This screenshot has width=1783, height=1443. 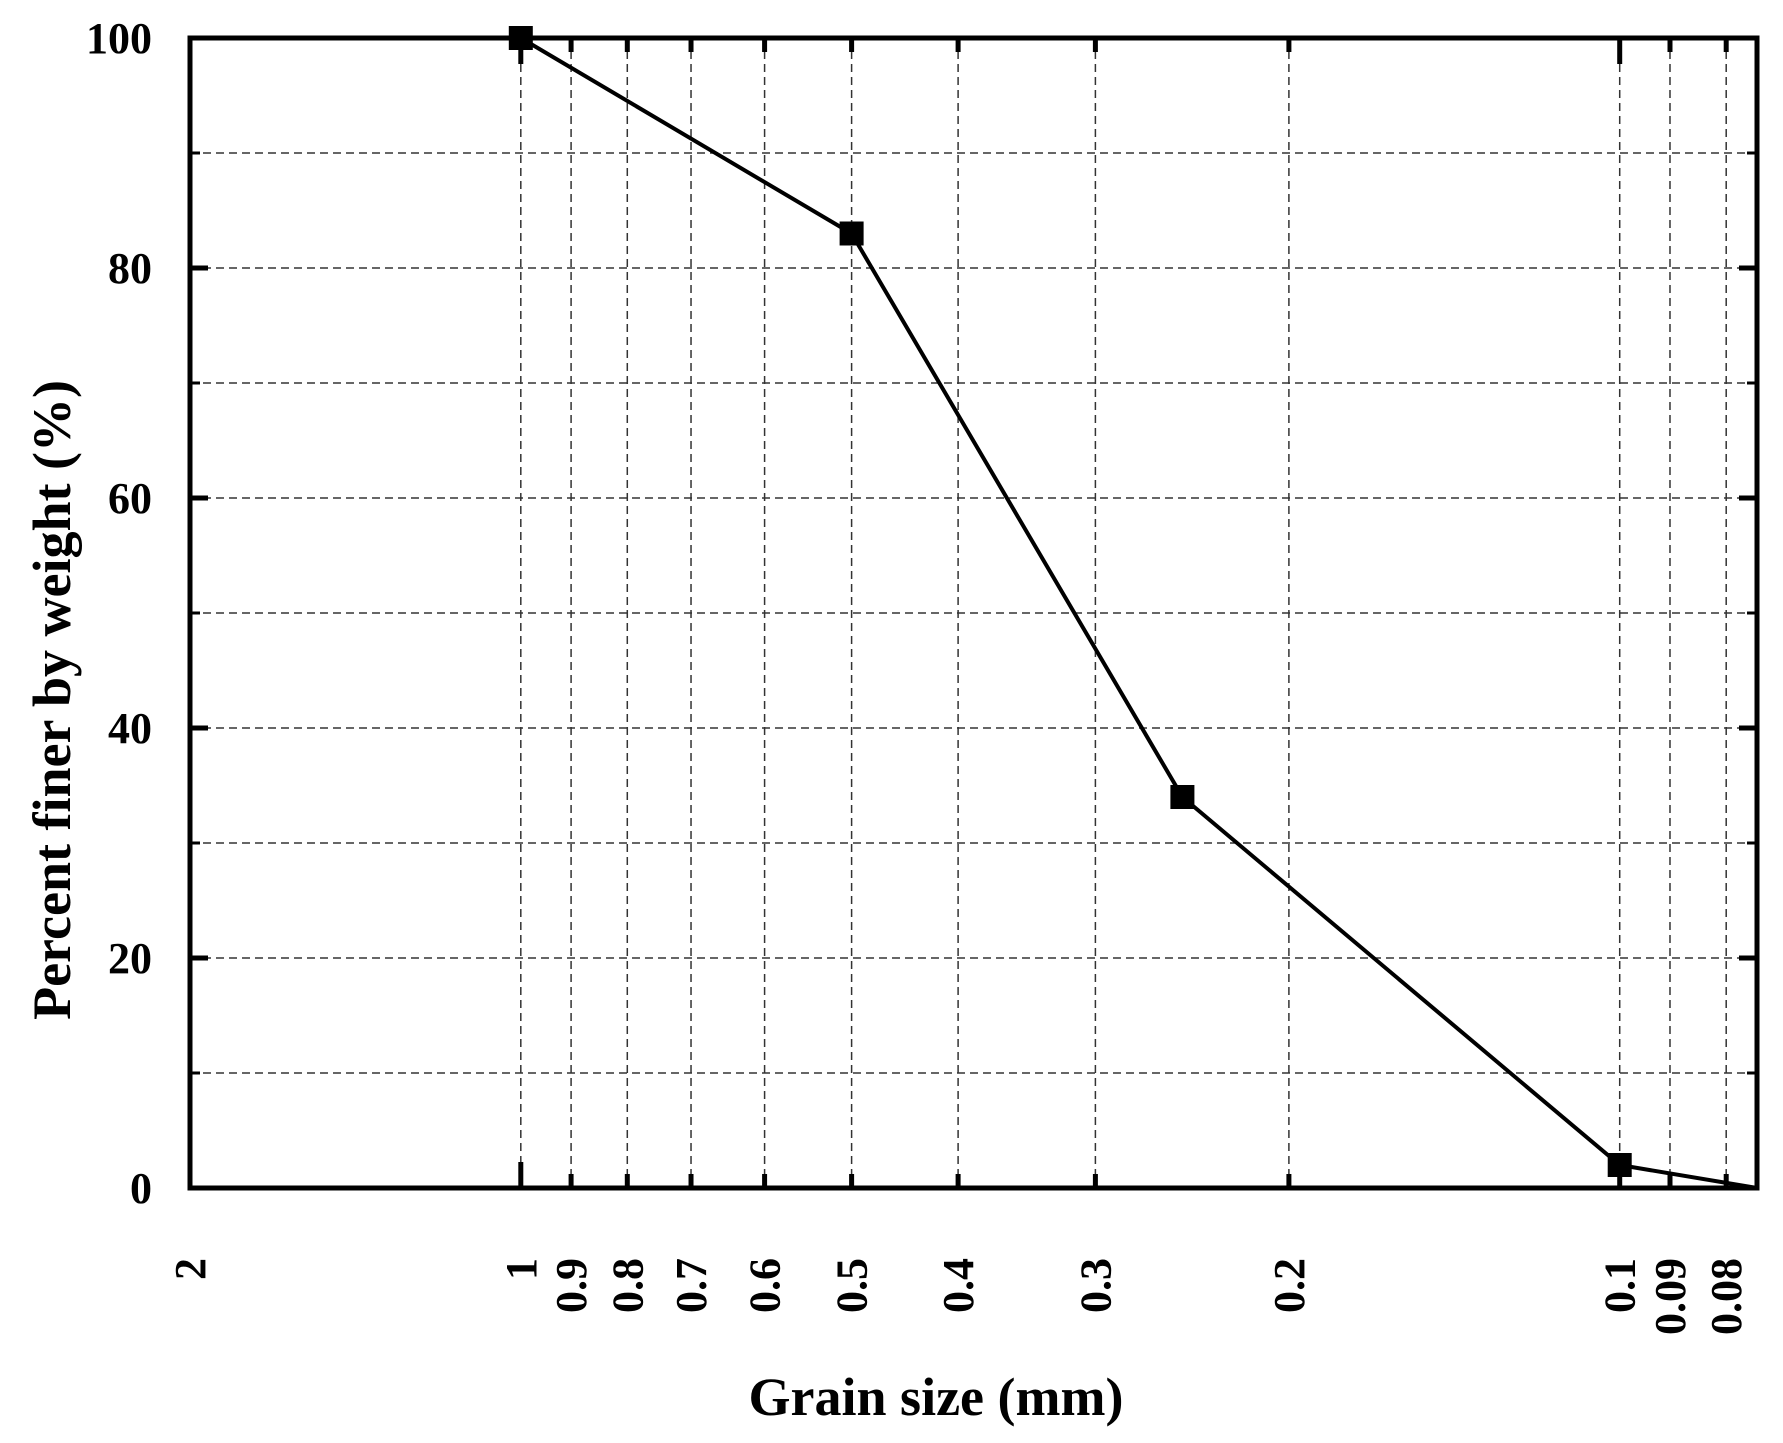 What do you see at coordinates (936, 1397) in the screenshot?
I see `x-axis-title: Grain size (mm)` at bounding box center [936, 1397].